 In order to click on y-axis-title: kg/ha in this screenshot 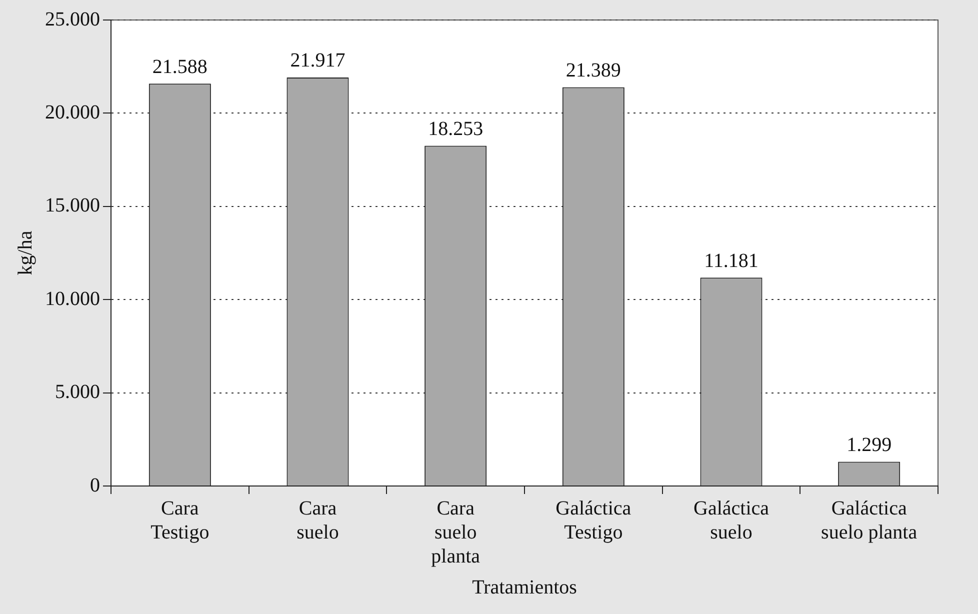, I will do `click(25, 253)`.